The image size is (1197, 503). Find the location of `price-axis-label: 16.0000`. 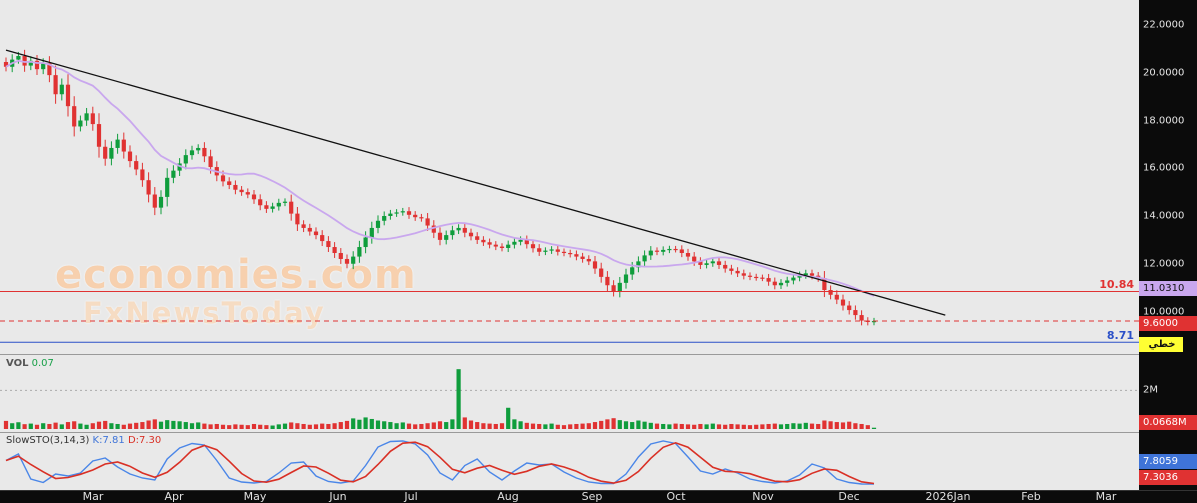

price-axis-label: 16.0000 is located at coordinates (1164, 168).